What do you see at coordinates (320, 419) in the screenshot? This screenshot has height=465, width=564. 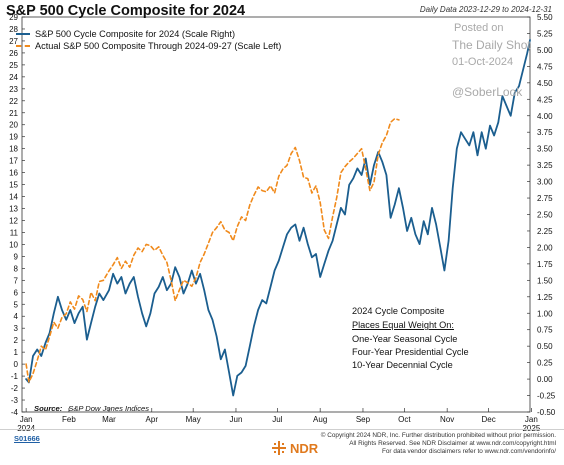 I see `x-tick-label: Aug` at bounding box center [320, 419].